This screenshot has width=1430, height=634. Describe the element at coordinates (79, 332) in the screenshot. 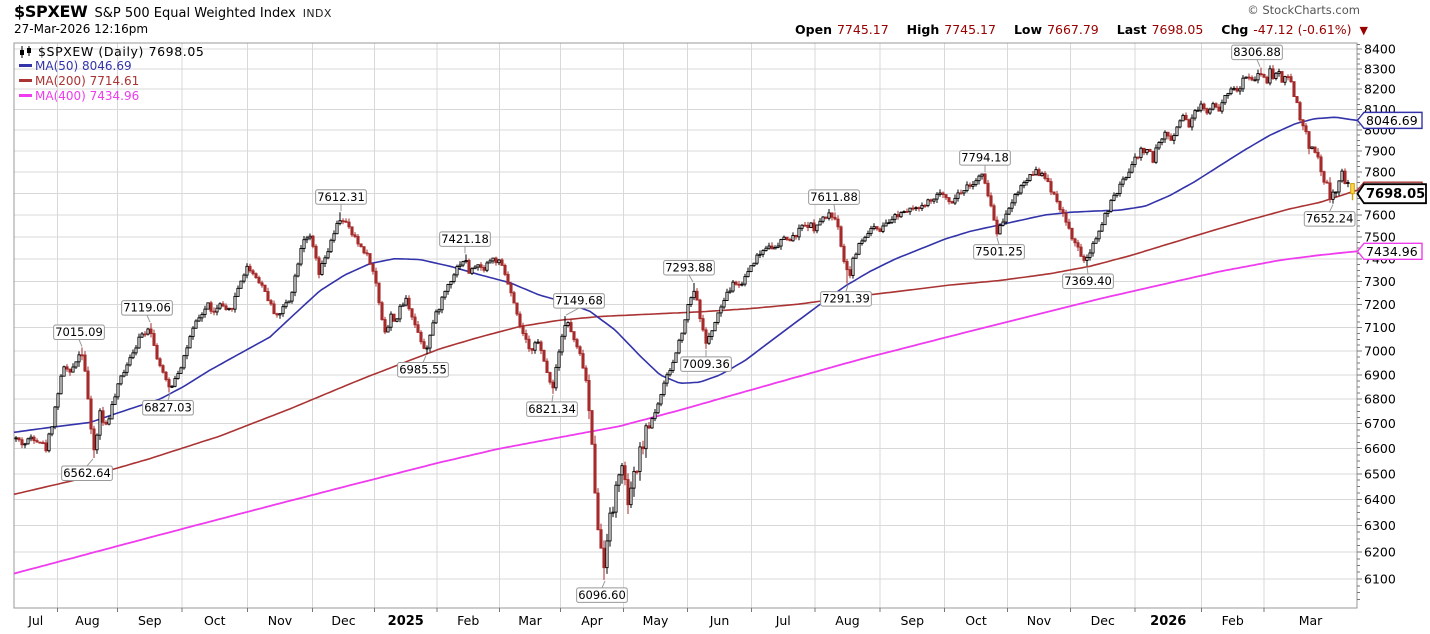

I see `svg-text: 7015.09` at that location.